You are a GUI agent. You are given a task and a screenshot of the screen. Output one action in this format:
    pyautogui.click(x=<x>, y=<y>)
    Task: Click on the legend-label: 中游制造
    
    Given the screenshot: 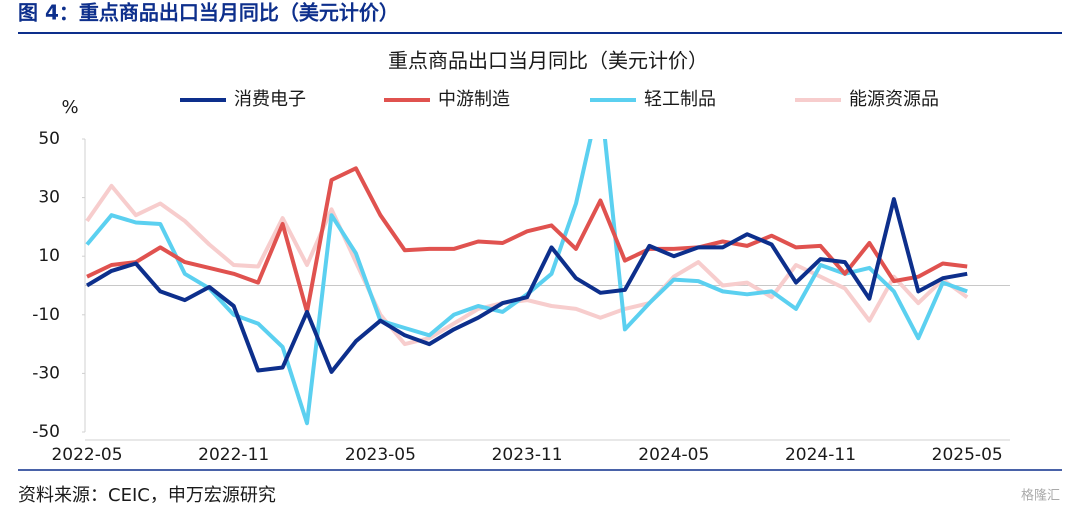 What is the action you would take?
    pyautogui.click(x=474, y=99)
    